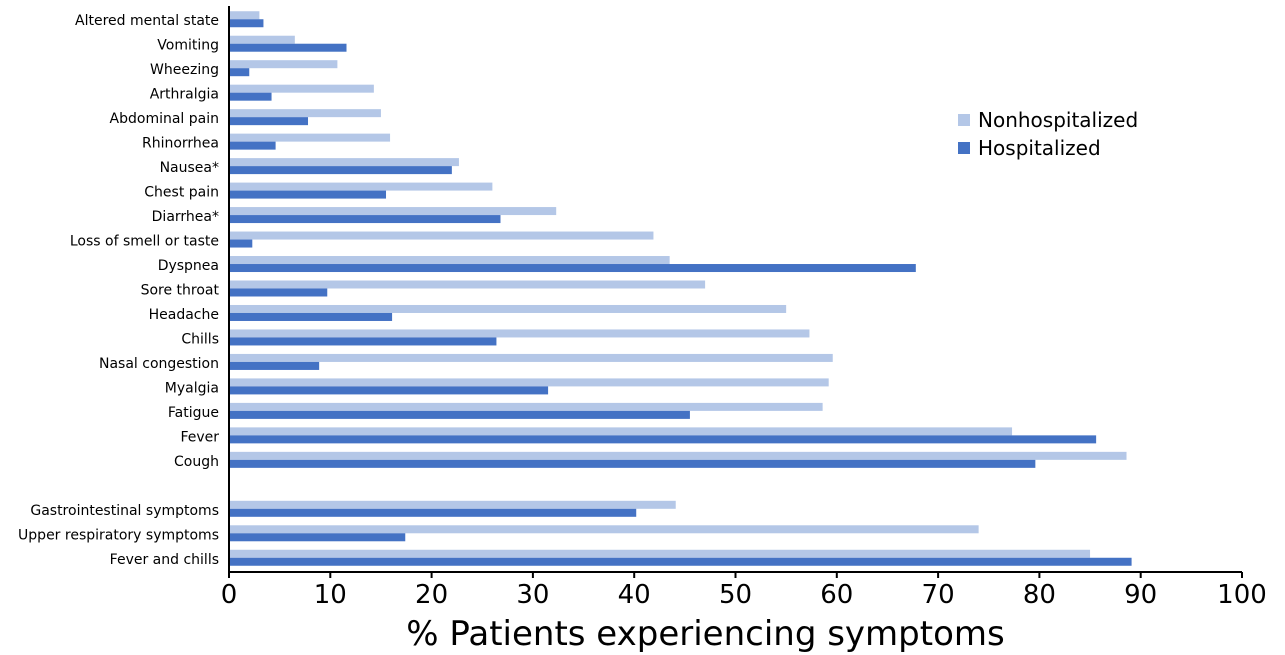 Image resolution: width=1285 pixels, height=655 pixels. What do you see at coordinates (330, 595) in the screenshot?
I see `x-tick-label: 10` at bounding box center [330, 595].